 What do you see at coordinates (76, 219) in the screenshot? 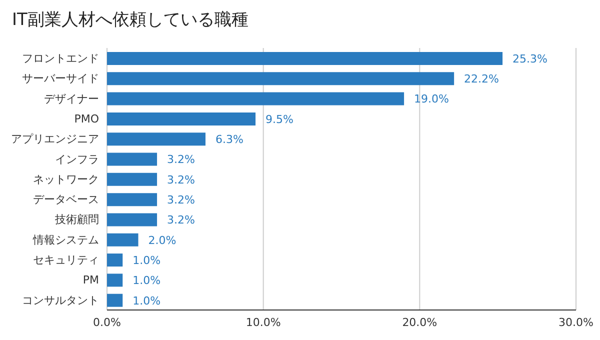
I see `y-tick-label: 技術顧問` at bounding box center [76, 219].